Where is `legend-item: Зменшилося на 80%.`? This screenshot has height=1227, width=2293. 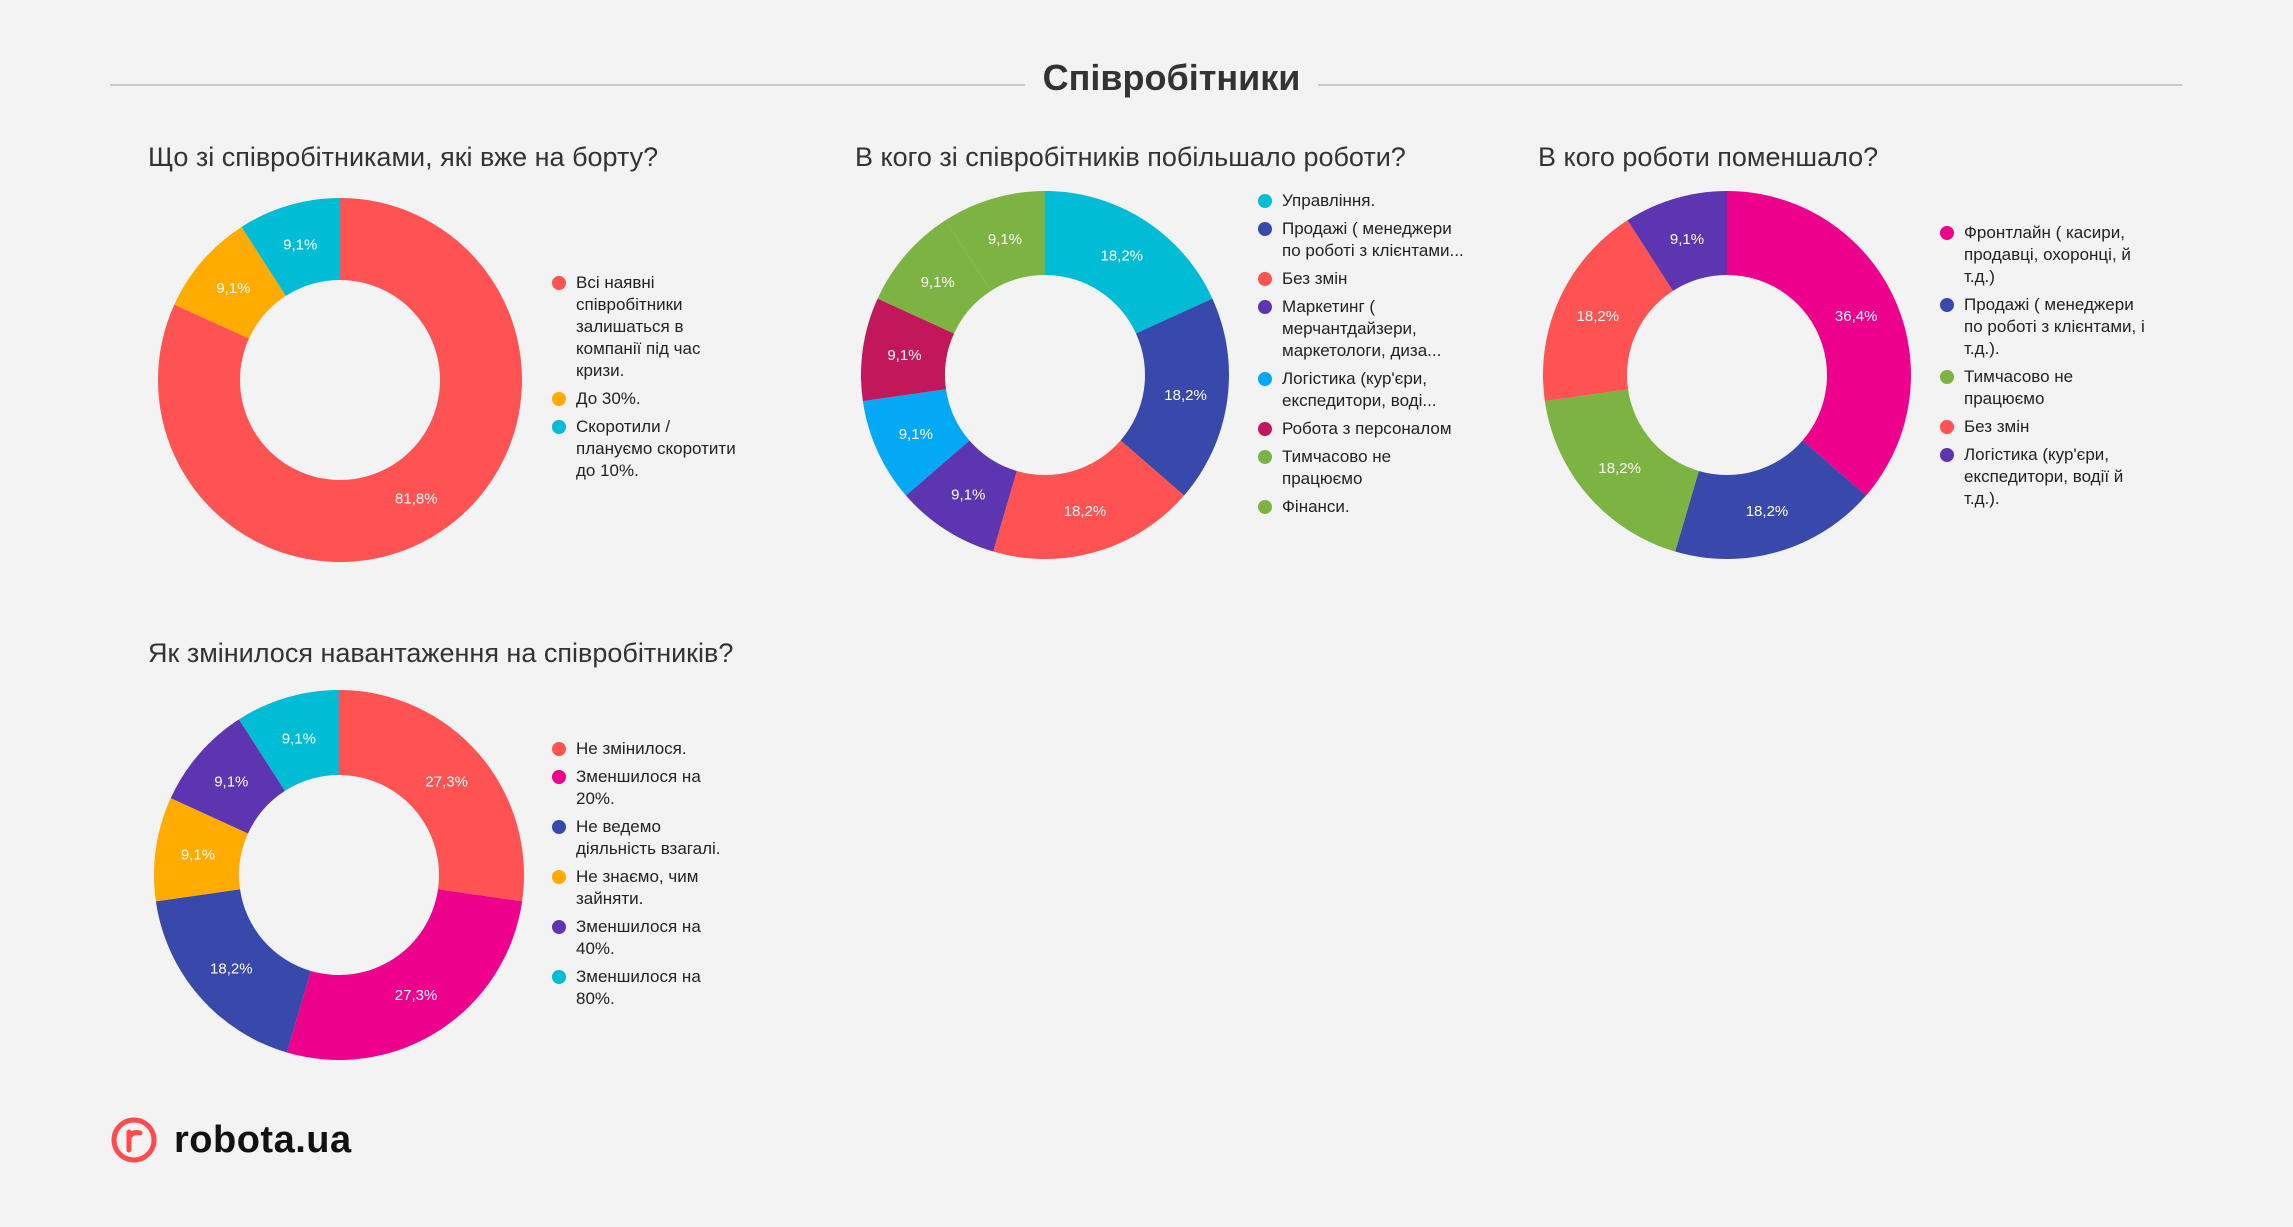 legend-item: Зменшилося на 80%. is located at coordinates (647, 988).